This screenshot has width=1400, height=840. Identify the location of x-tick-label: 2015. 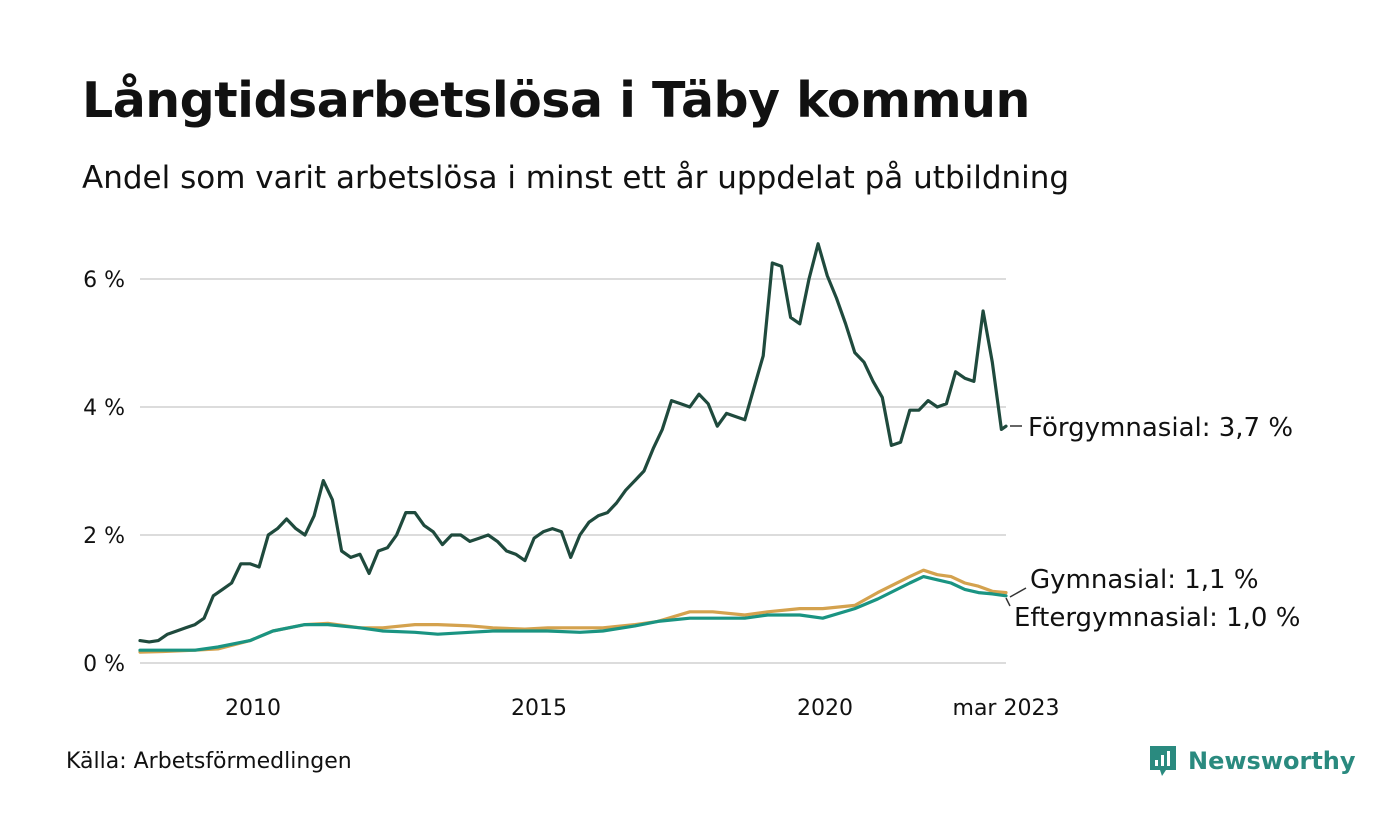
(539, 708).